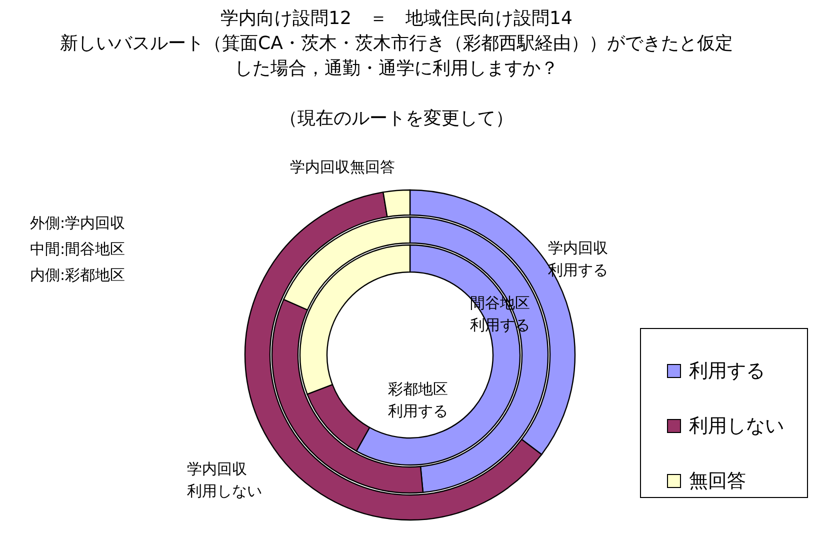 The image size is (823, 545). I want to click on text: （現在のルートを変更して）, so click(396, 119).